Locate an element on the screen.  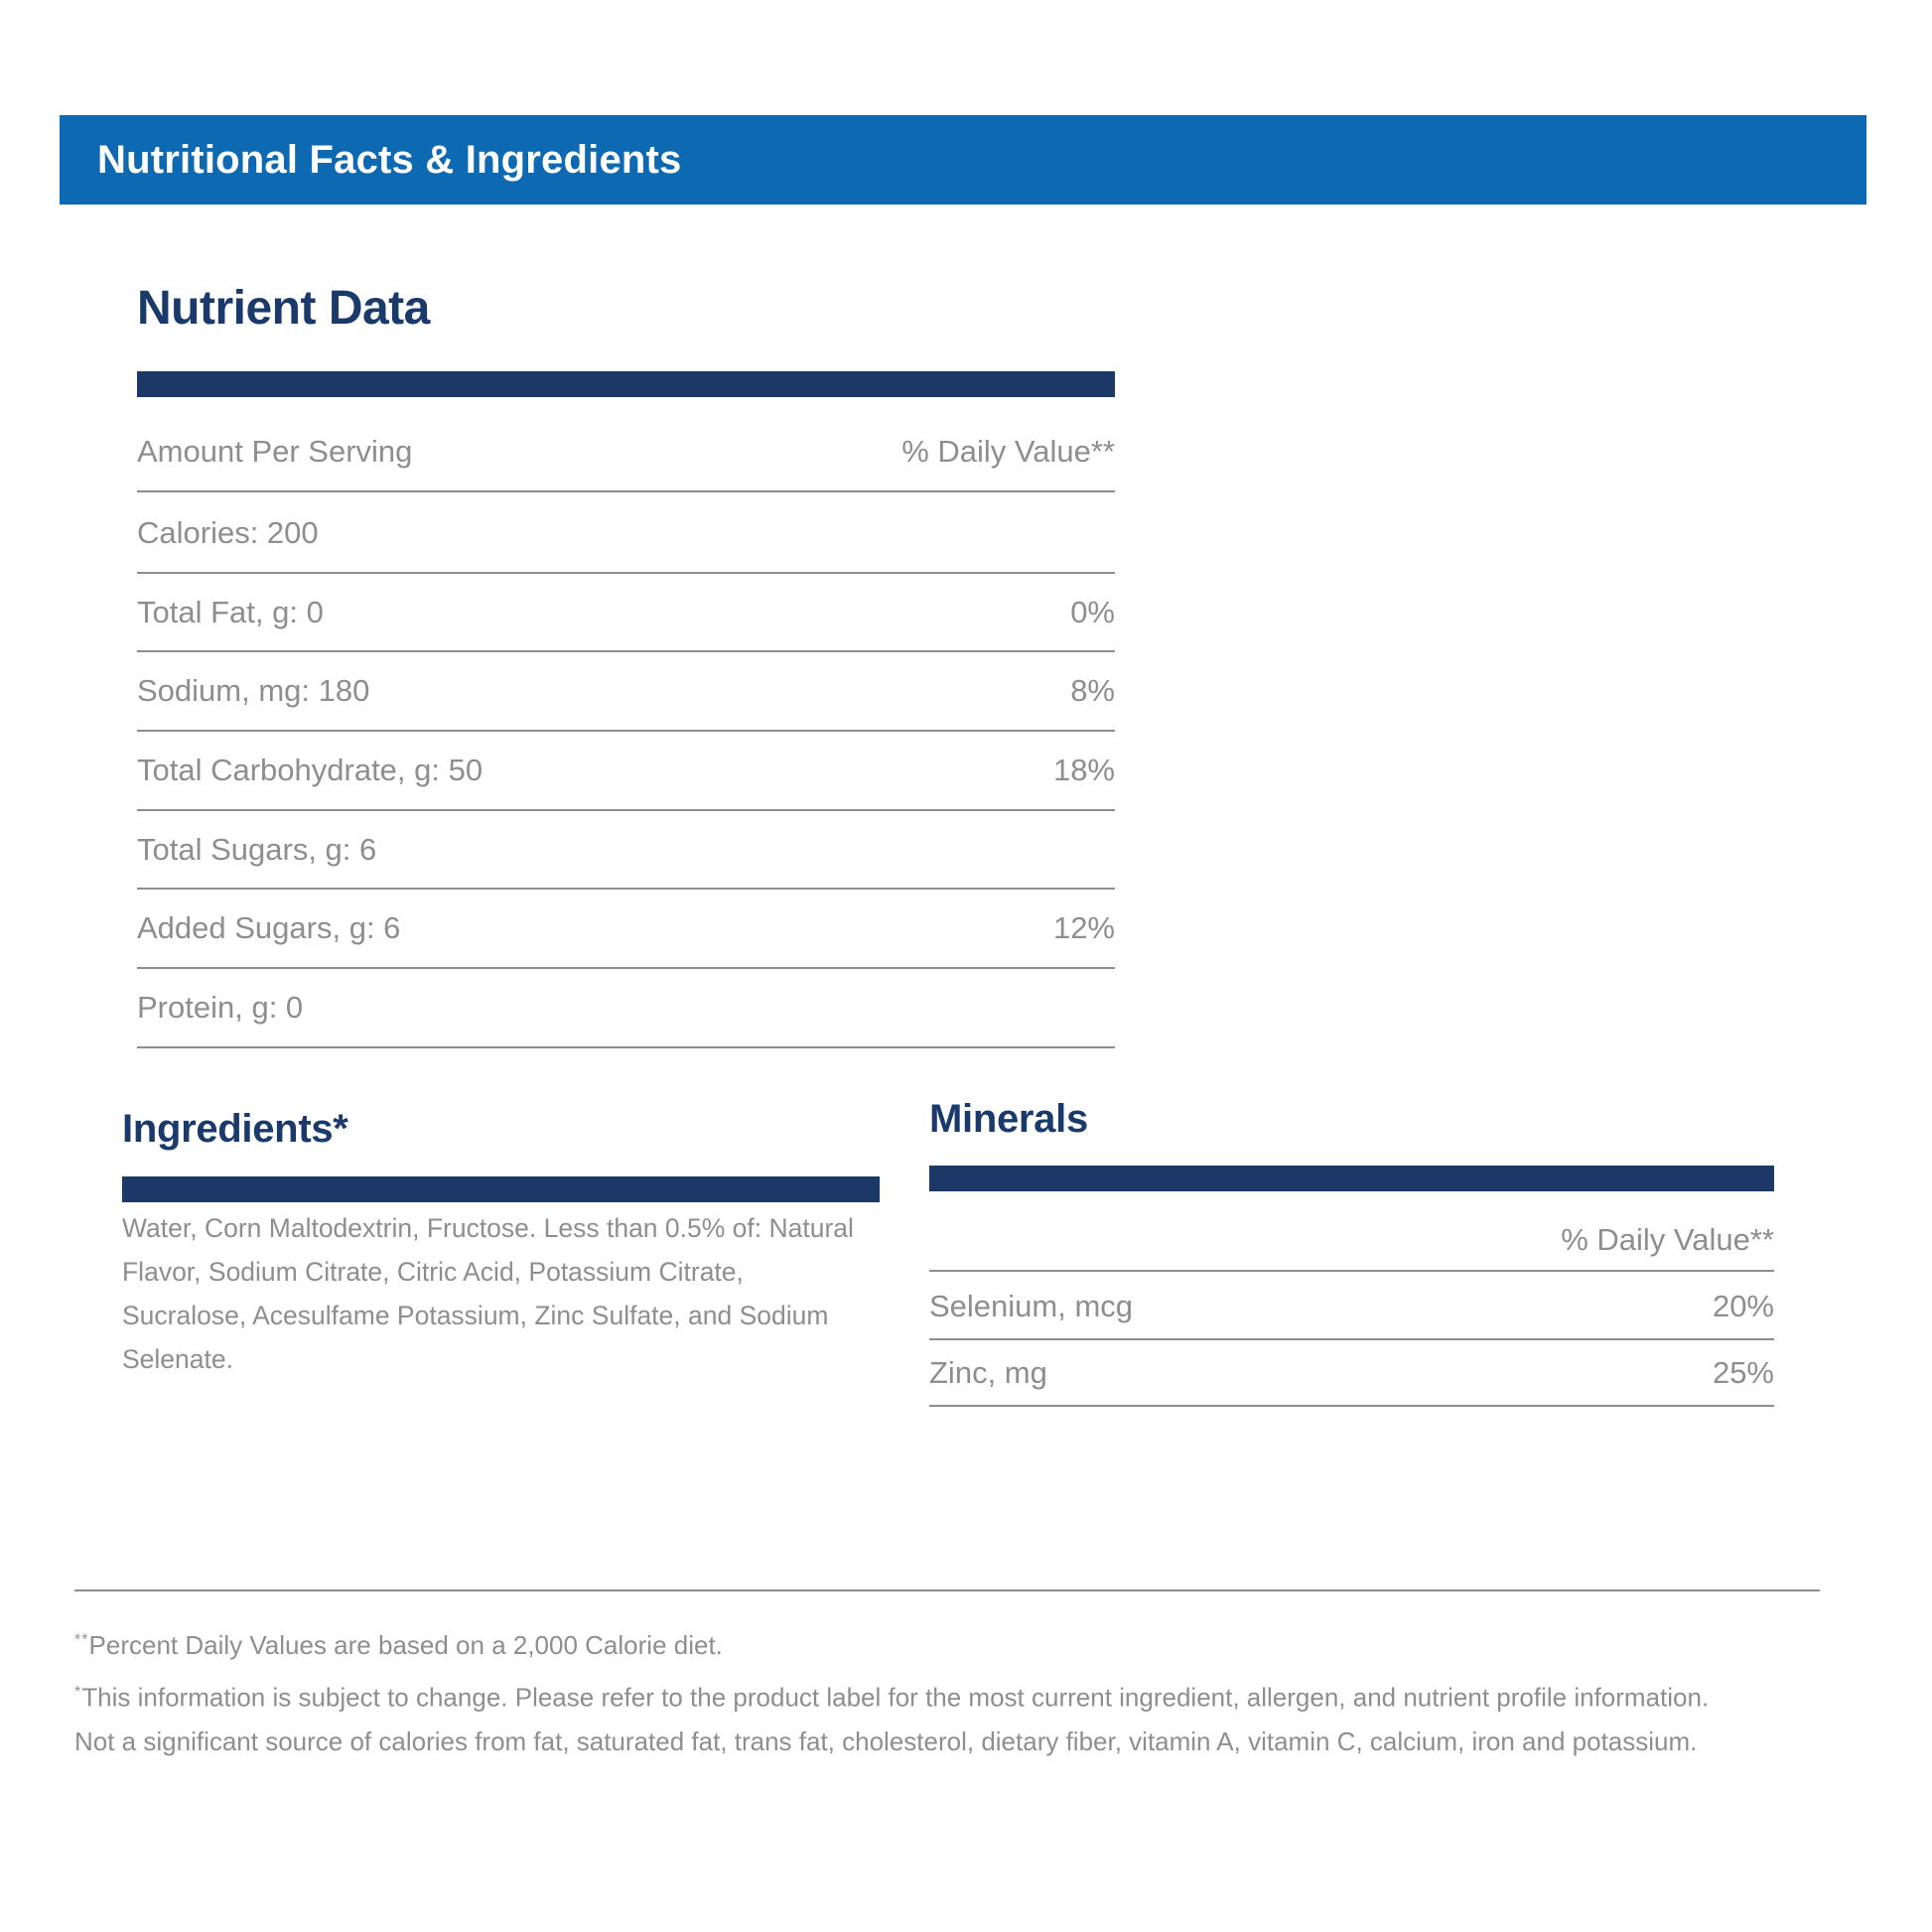
row-value: 12% is located at coordinates (1083, 928).